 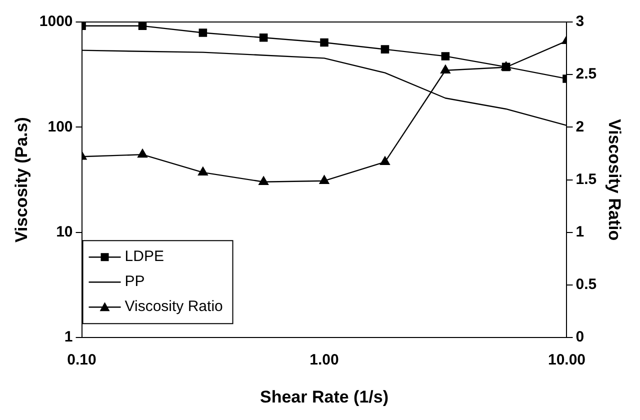 I want to click on y2-tick-label: 2, so click(x=580, y=127).